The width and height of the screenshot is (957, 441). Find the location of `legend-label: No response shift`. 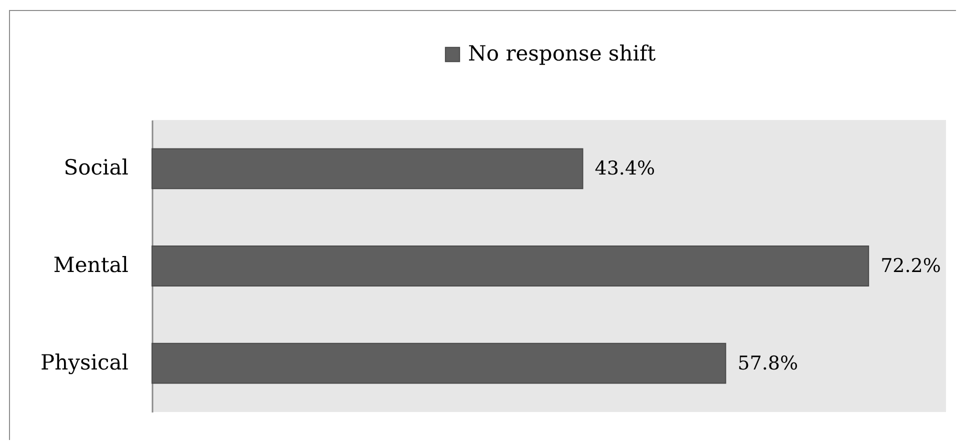

legend-label: No response shift is located at coordinates (562, 54).